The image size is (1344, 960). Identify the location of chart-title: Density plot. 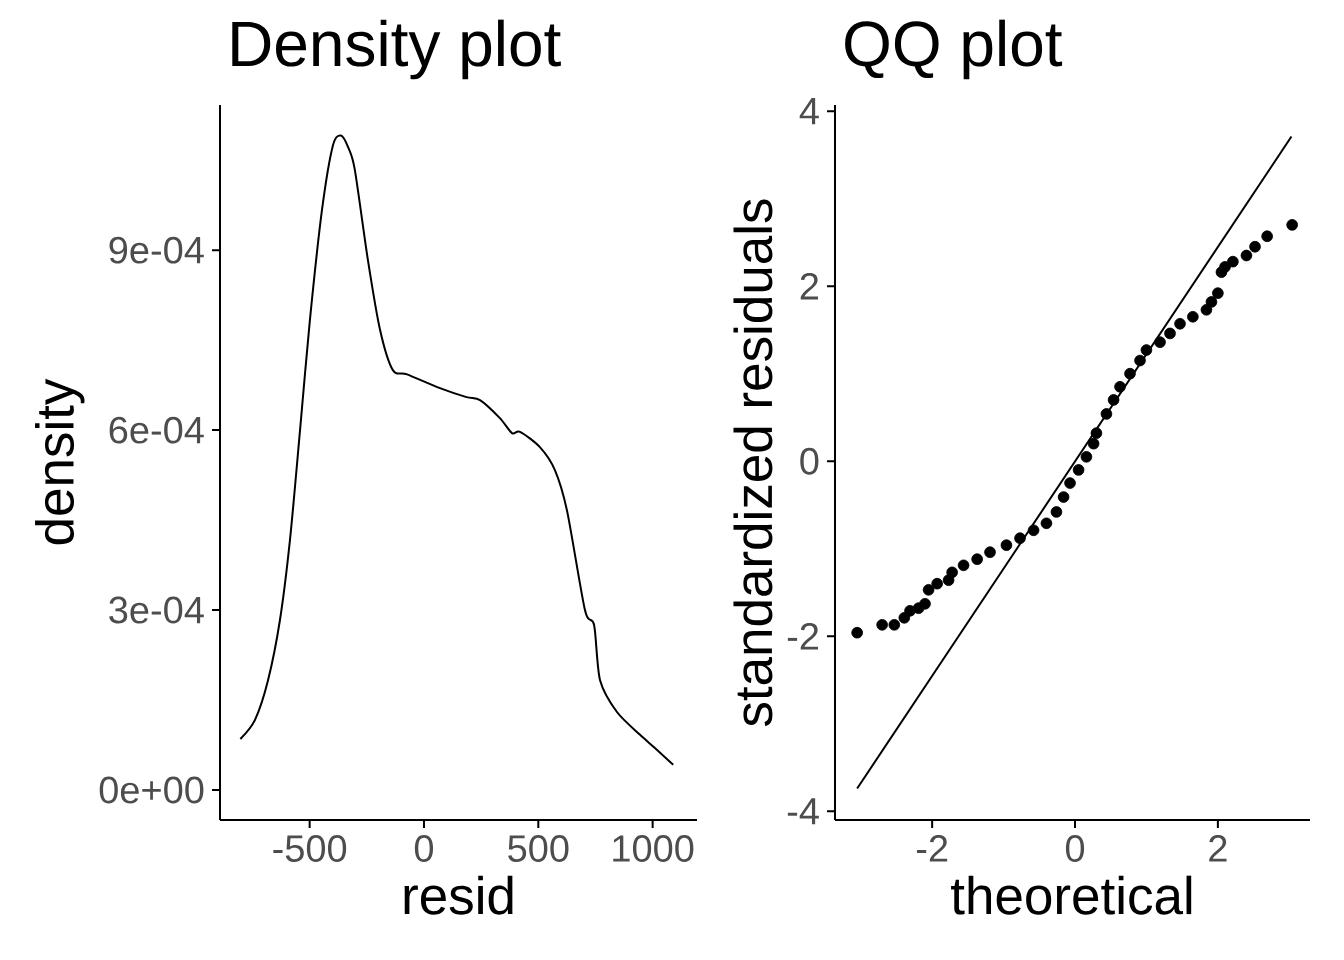
(396, 49).